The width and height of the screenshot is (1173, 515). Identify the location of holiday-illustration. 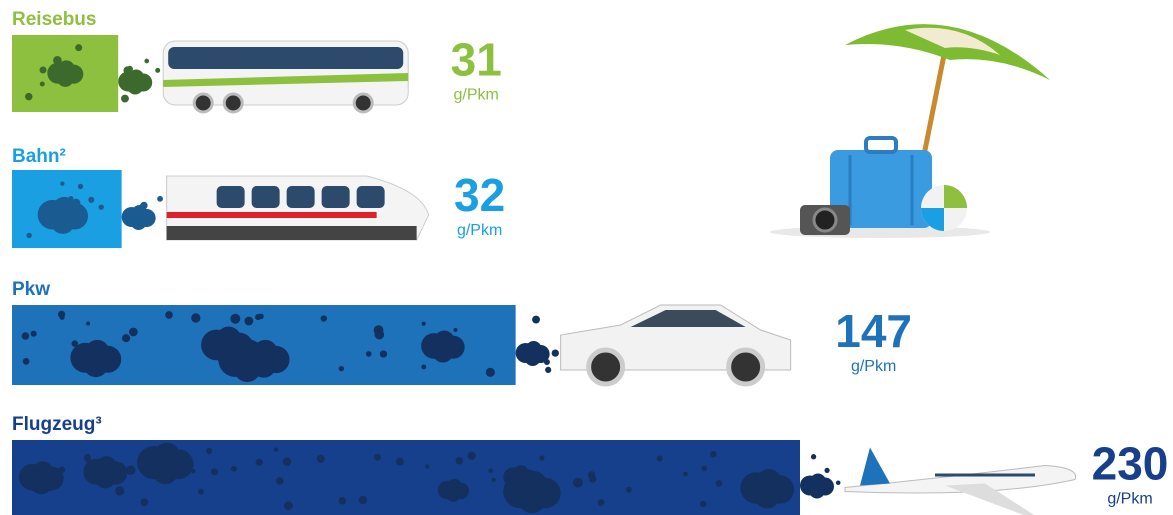
(910, 131).